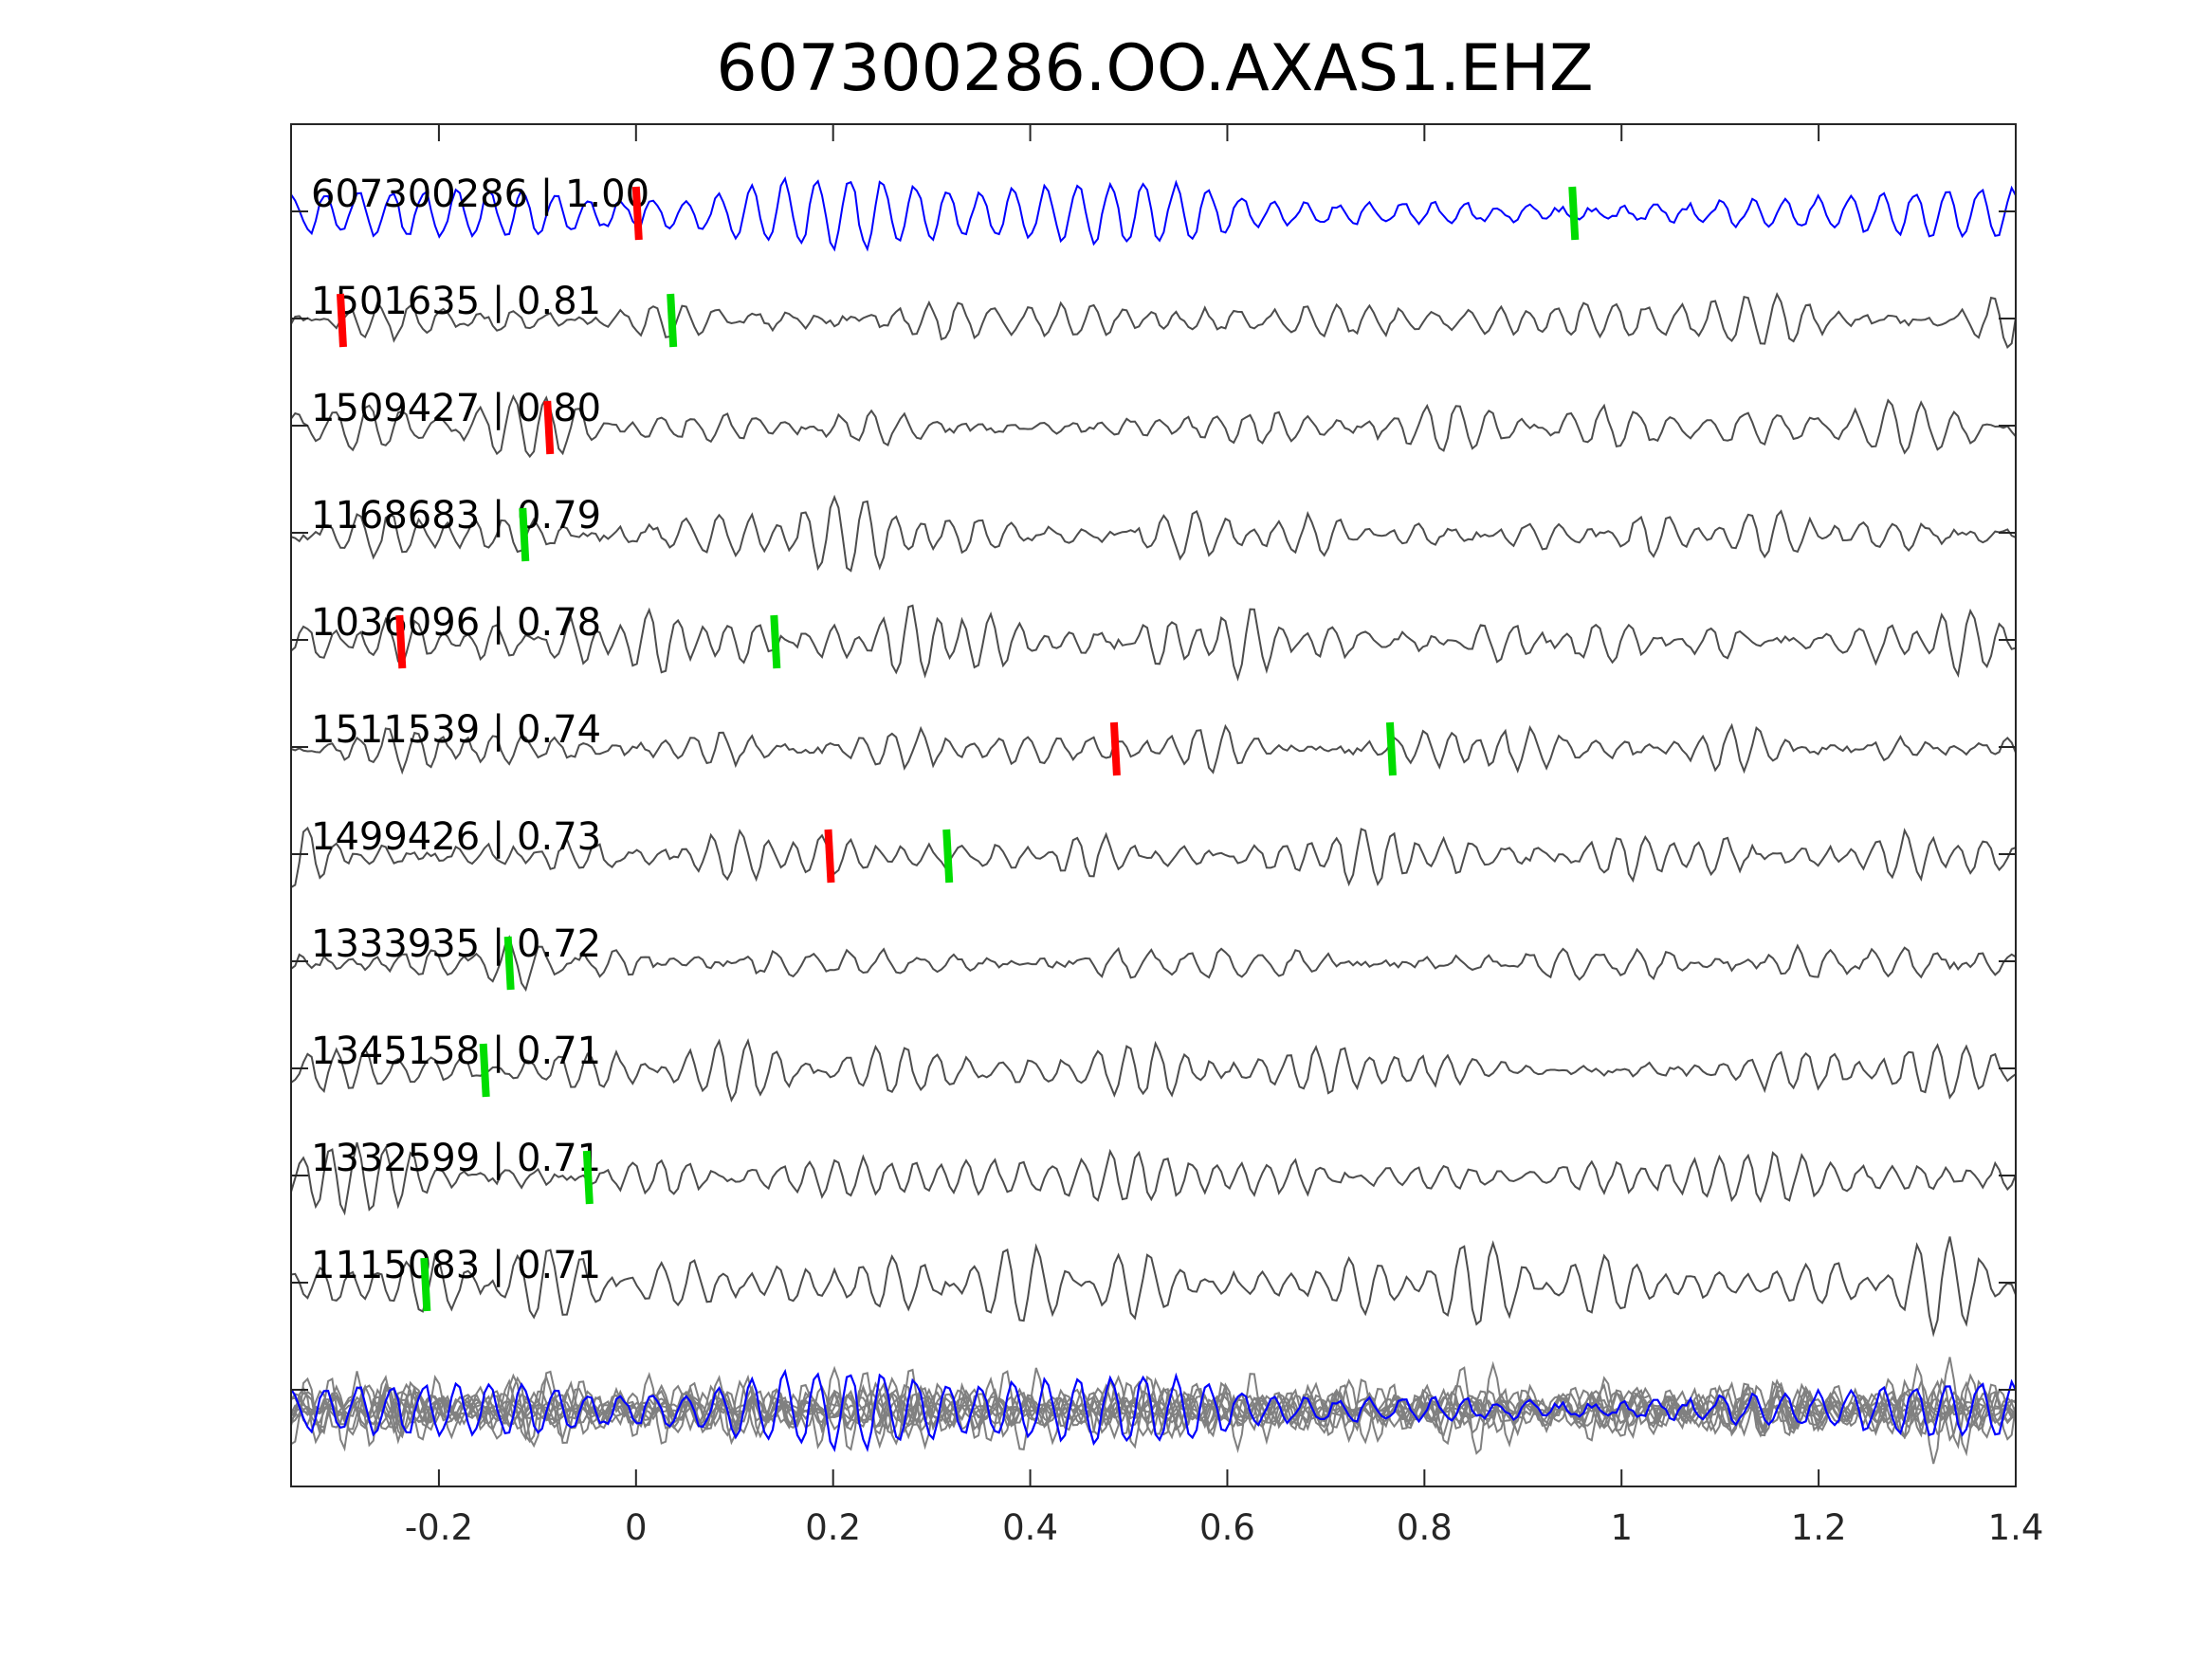 The height and width of the screenshot is (1659, 2212). Describe the element at coordinates (456, 516) in the screenshot. I see `trace-label-1168683: 1168683 | 0.79` at that location.